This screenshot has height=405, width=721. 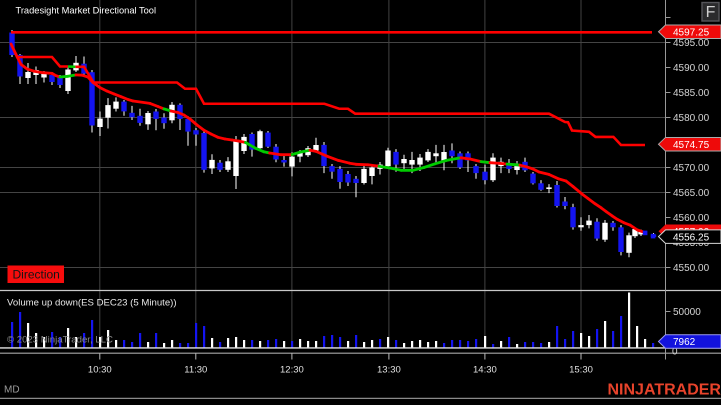 What do you see at coordinates (86, 11) in the screenshot?
I see `svg-text:Tradesight Market Directional: Tradesight Market Directional Tool` at bounding box center [86, 11].